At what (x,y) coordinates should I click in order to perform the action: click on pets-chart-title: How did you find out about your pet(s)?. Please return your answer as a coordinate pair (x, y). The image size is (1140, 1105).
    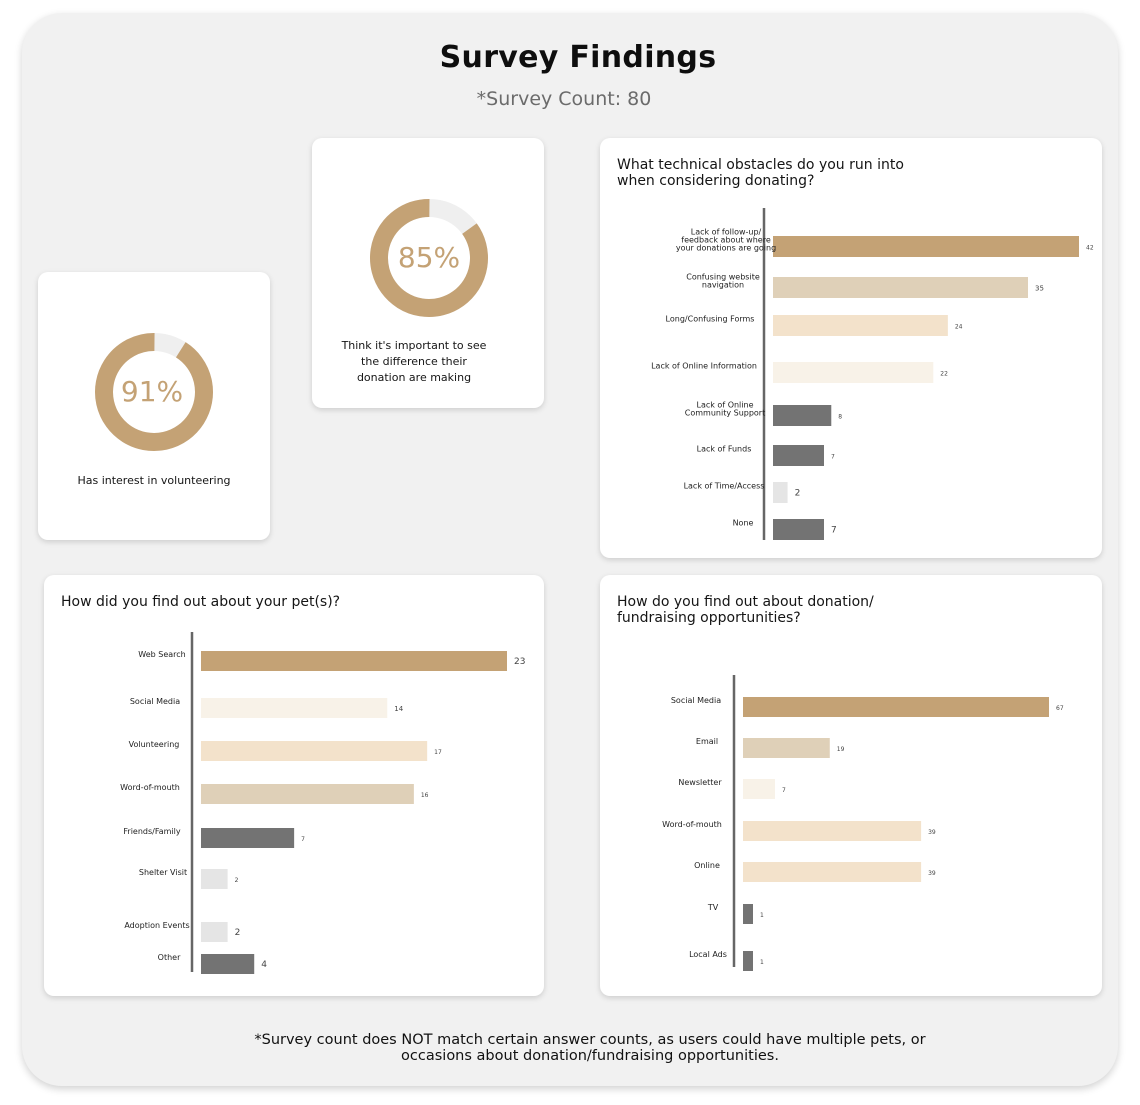
    Looking at the image, I should click on (201, 602).